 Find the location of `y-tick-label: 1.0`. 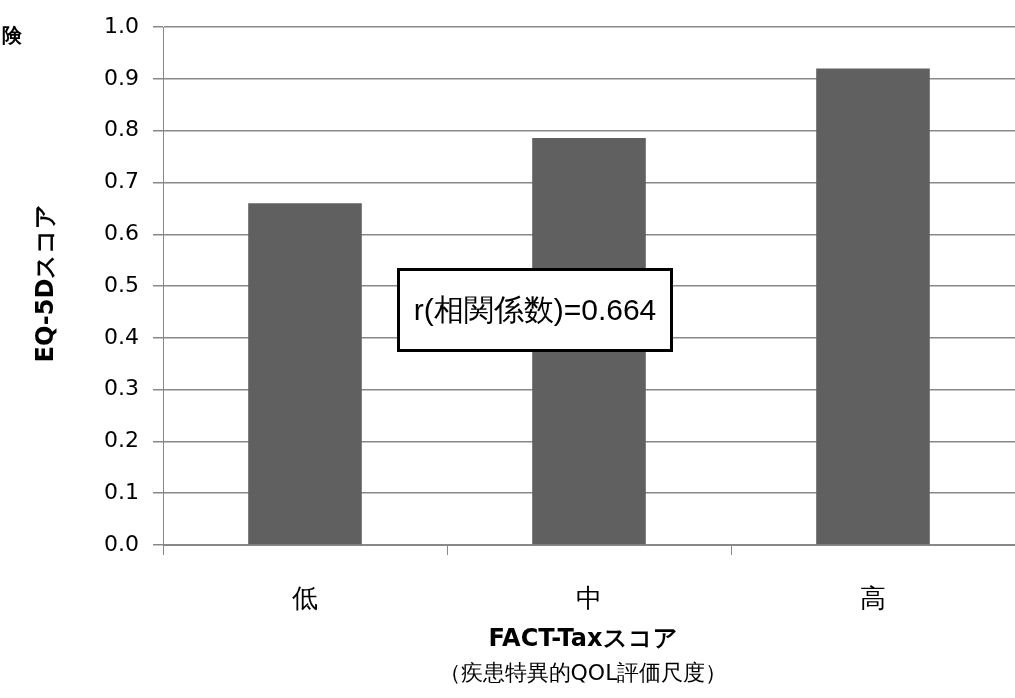

y-tick-label: 1.0 is located at coordinates (121, 25).